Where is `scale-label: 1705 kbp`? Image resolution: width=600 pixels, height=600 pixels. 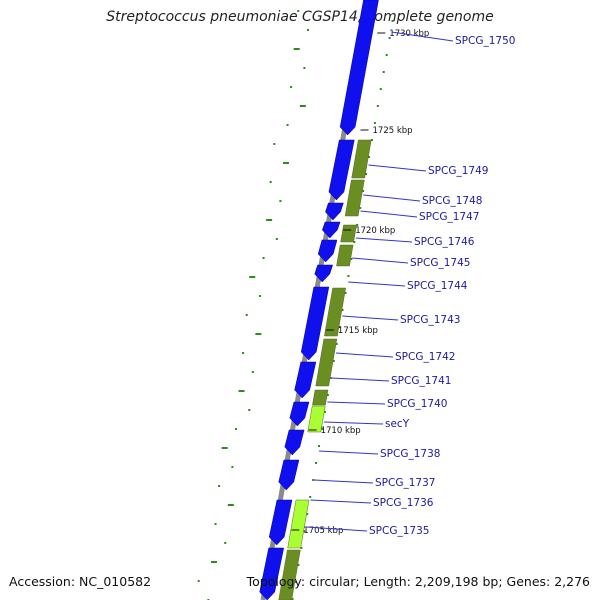 scale-label: 1705 kbp is located at coordinates (323, 531).